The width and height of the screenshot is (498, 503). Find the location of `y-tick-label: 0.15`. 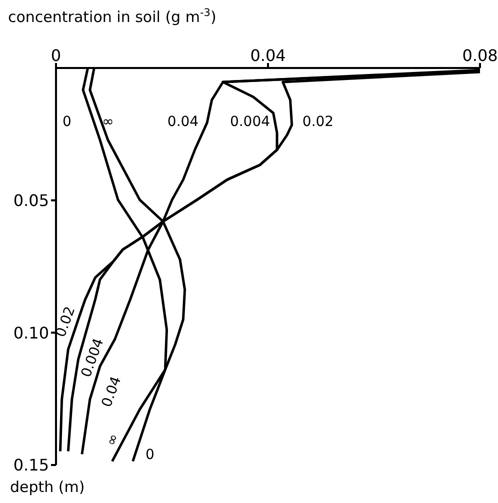

y-tick-label: 0.15 is located at coordinates (31, 465).